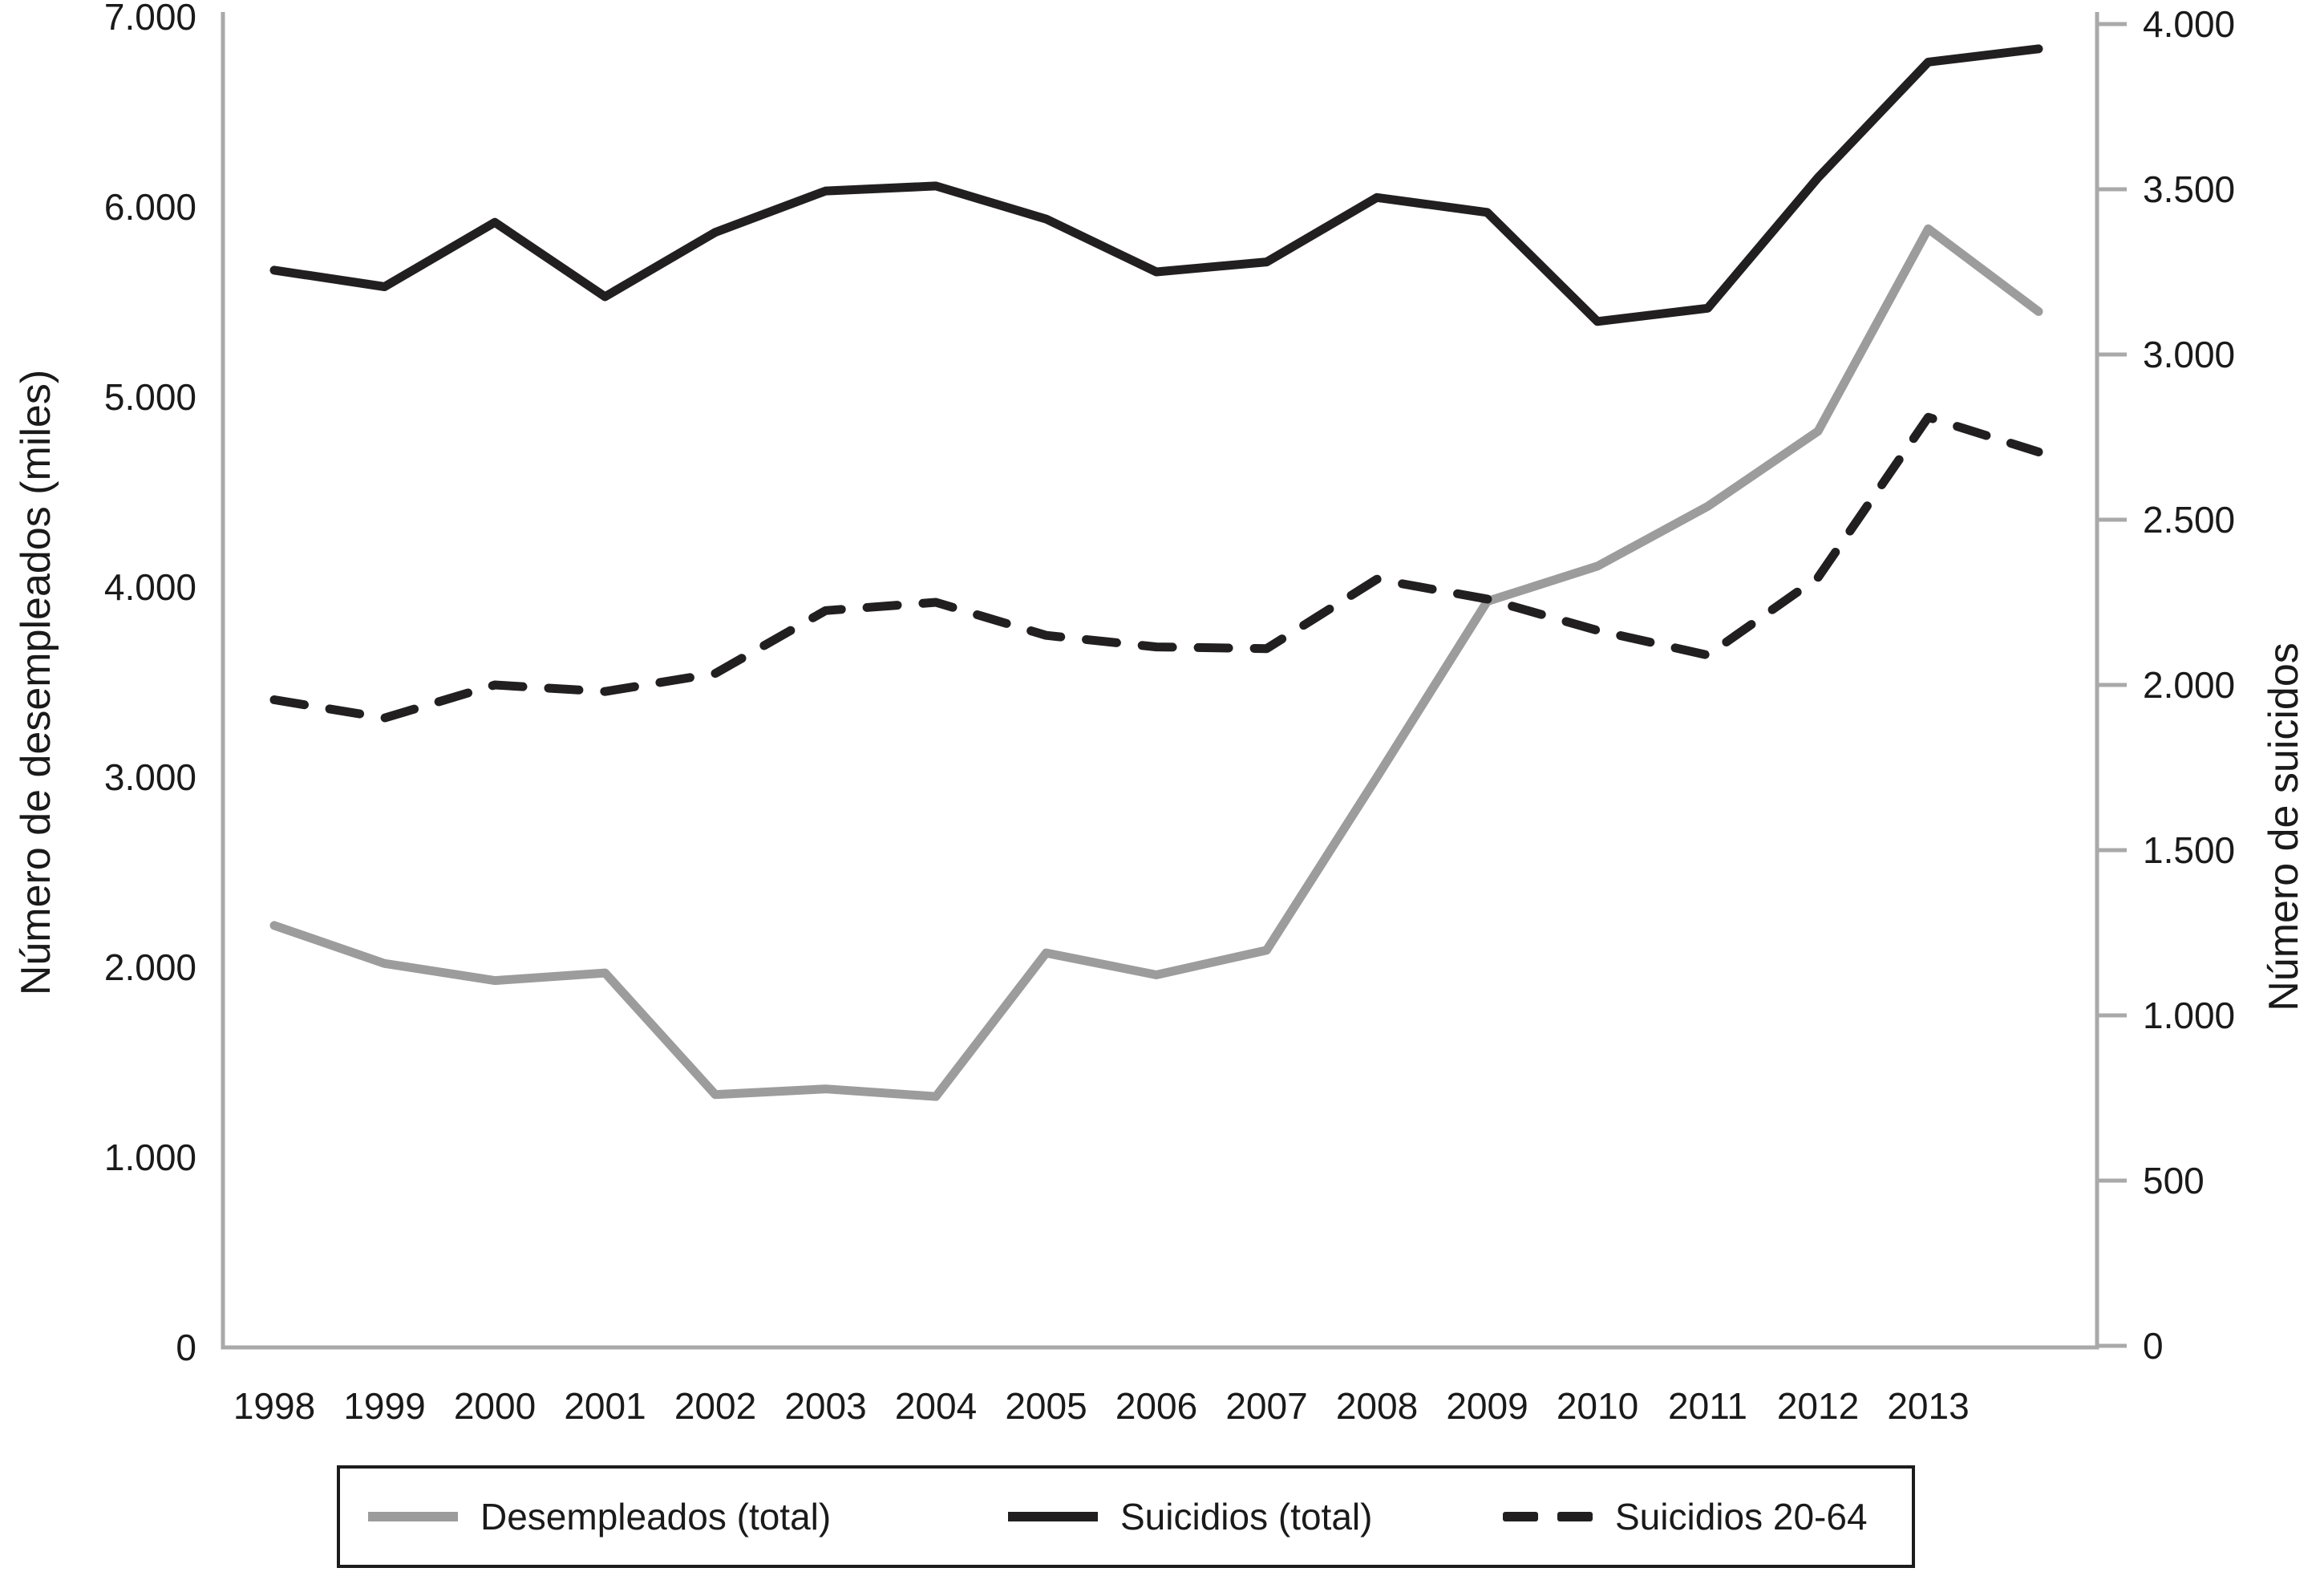 Image resolution: width=2324 pixels, height=1576 pixels. What do you see at coordinates (715, 1406) in the screenshot?
I see `x-axis-year-label: 2002` at bounding box center [715, 1406].